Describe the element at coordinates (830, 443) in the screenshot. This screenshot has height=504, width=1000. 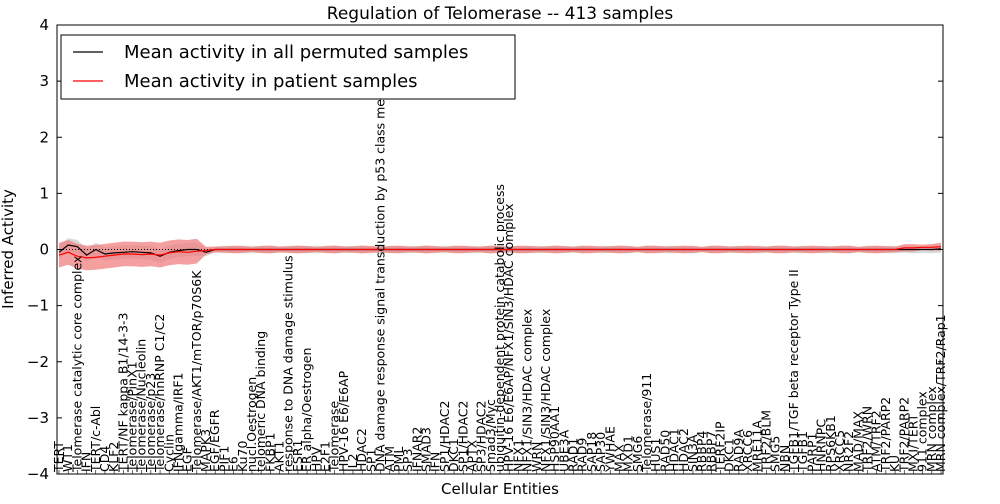
I see `x-tick-label: RPS6KB1` at that location.